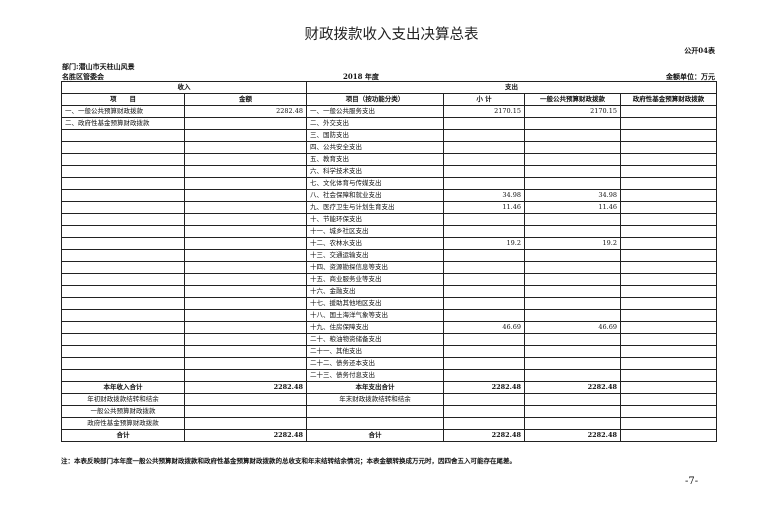 This screenshot has height=529, width=783. I want to click on table-row: 三、国防支出, so click(389, 135).